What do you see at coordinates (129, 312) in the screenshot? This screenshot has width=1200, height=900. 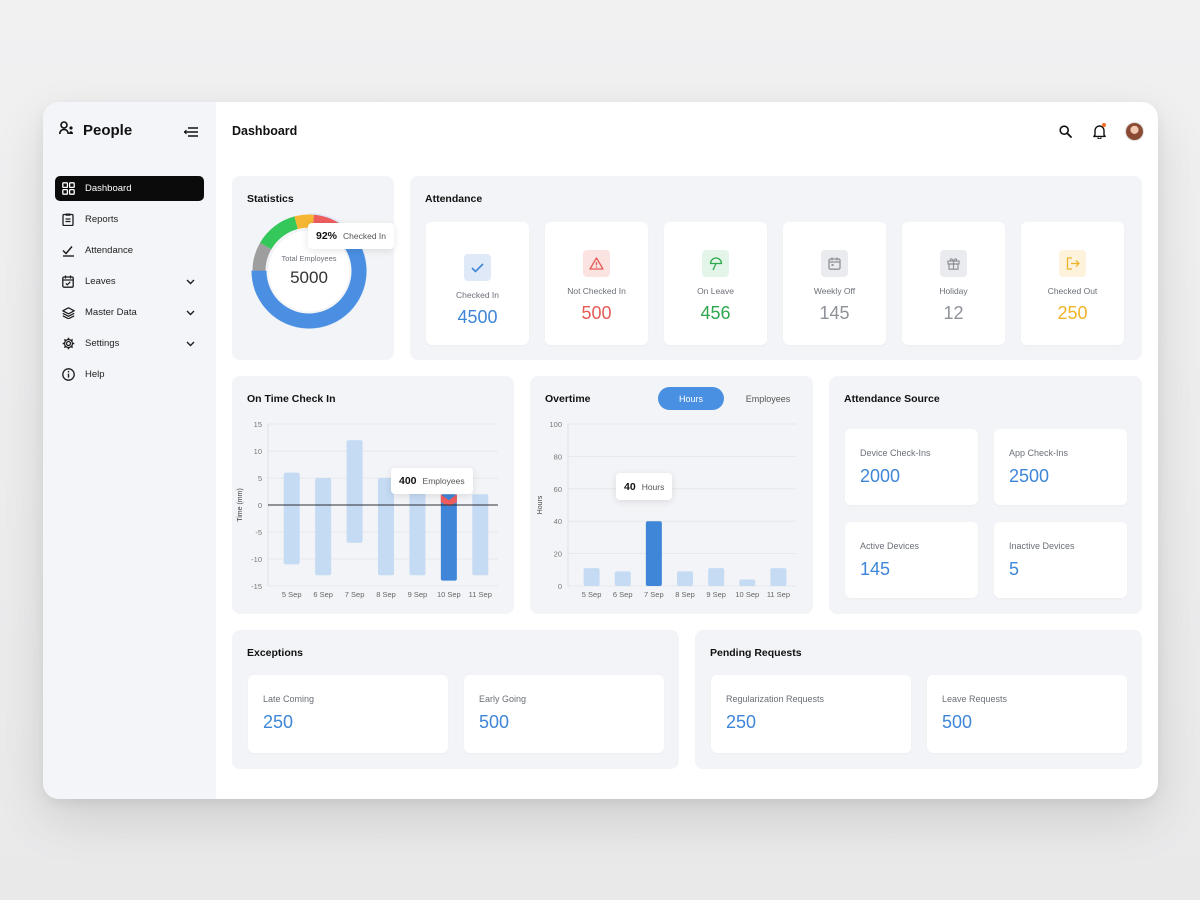 I see `sidebar-item-master-data: Master Data` at bounding box center [129, 312].